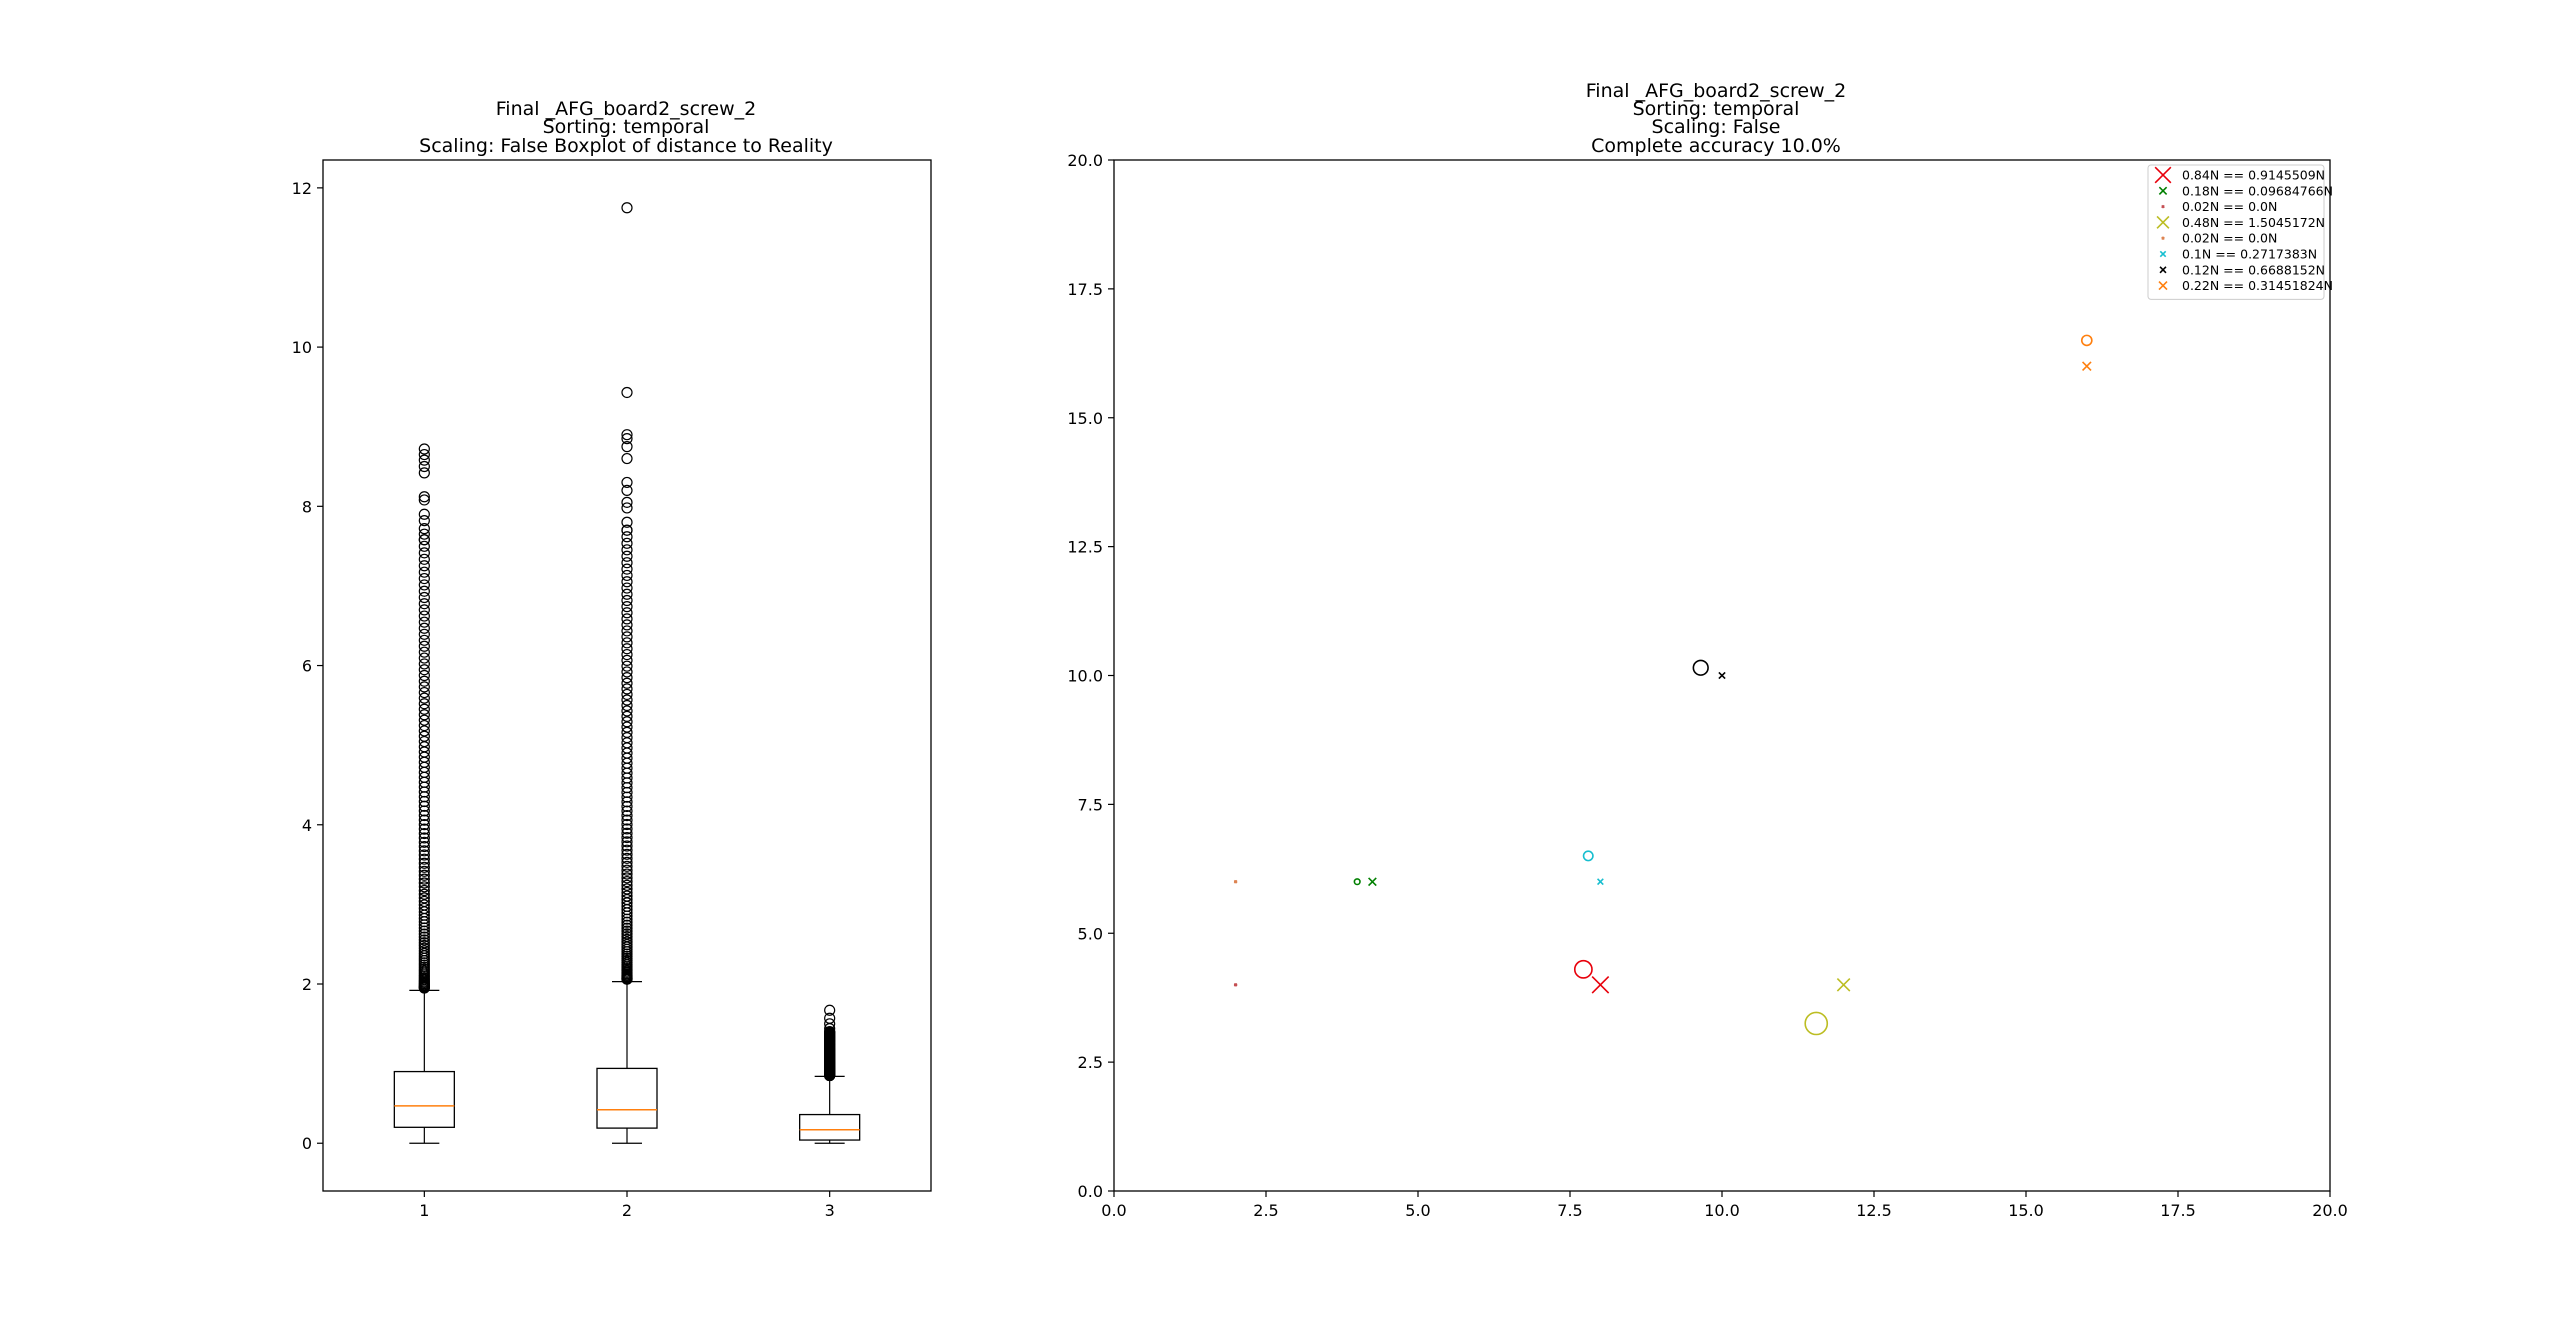 This screenshot has width=2560, height=1321. I want to click on boxplot-y-tick-label: 12, so click(302, 188).